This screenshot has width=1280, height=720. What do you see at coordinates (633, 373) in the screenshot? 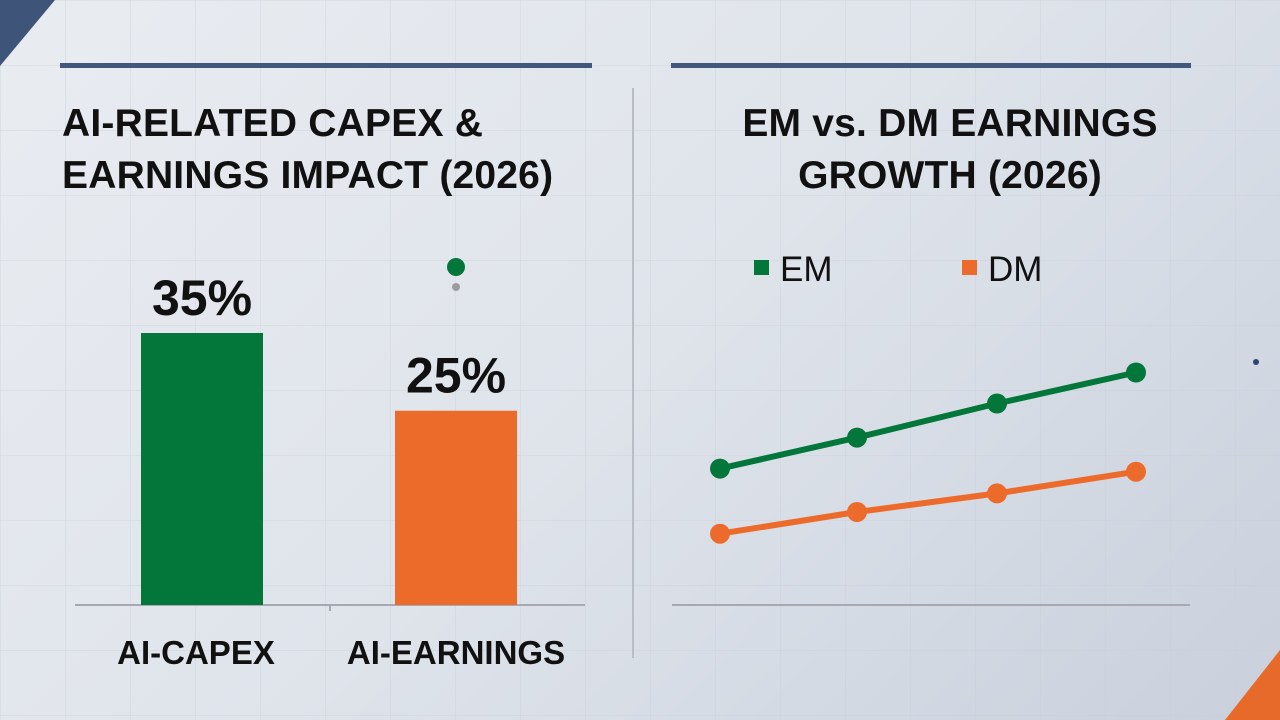
I see `panel-divider` at bounding box center [633, 373].